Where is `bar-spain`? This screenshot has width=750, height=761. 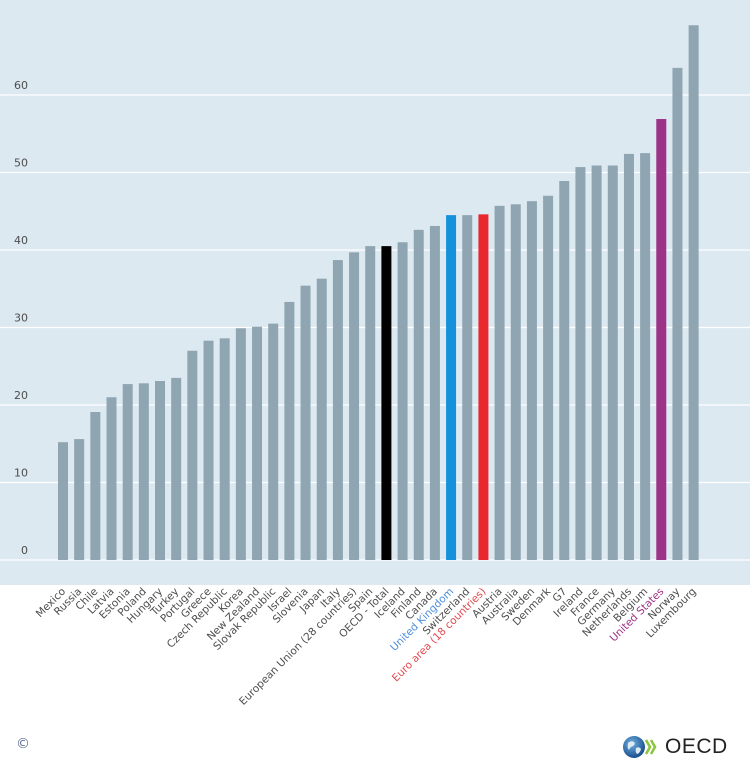
bar-spain is located at coordinates (370, 403).